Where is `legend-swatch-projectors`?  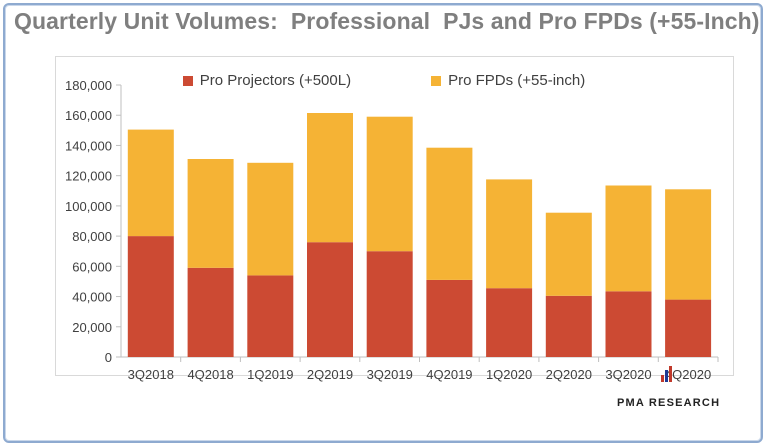 legend-swatch-projectors is located at coordinates (187, 80).